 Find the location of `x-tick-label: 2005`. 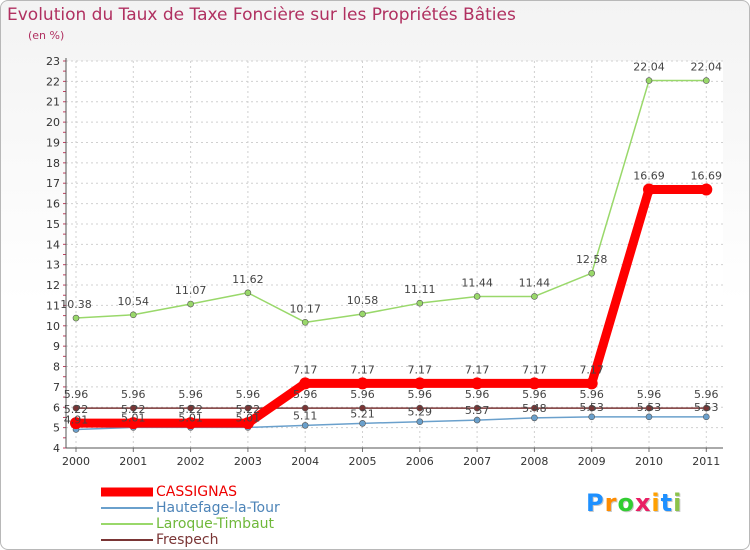

x-tick-label: 2005 is located at coordinates (363, 461).